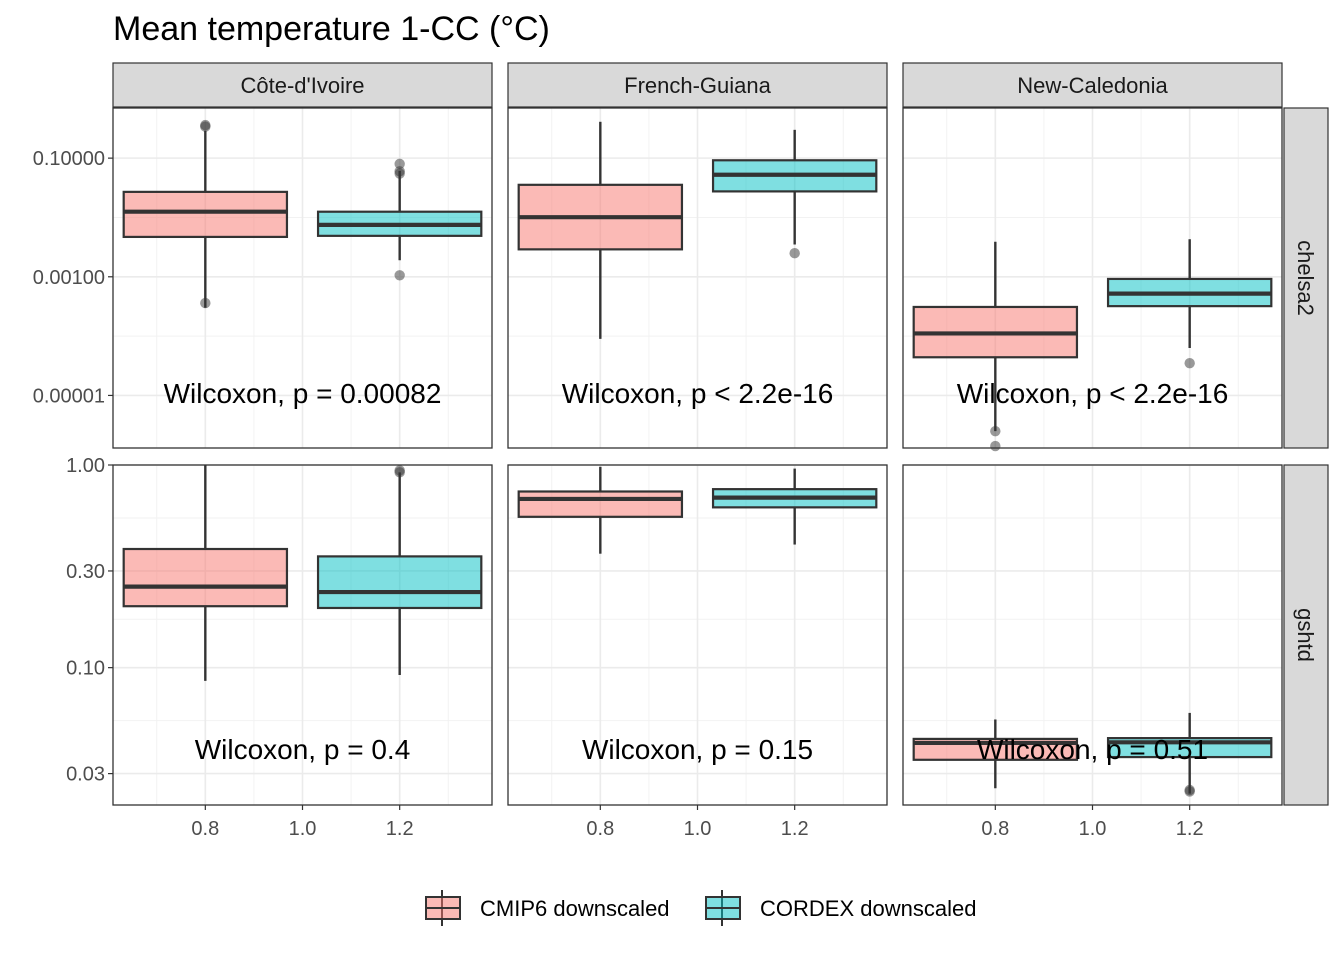  Describe the element at coordinates (303, 393) in the screenshot. I see `wilcoxon-annotation: Wilcoxon, p = 0.00082` at that location.